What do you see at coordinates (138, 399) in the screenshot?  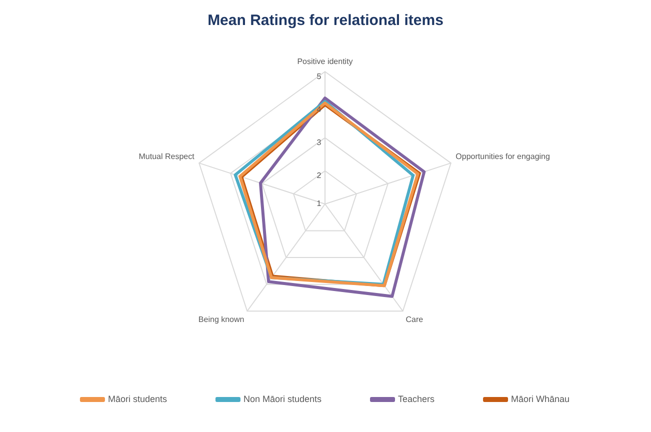 I see `legend-label: Māori students` at bounding box center [138, 399].